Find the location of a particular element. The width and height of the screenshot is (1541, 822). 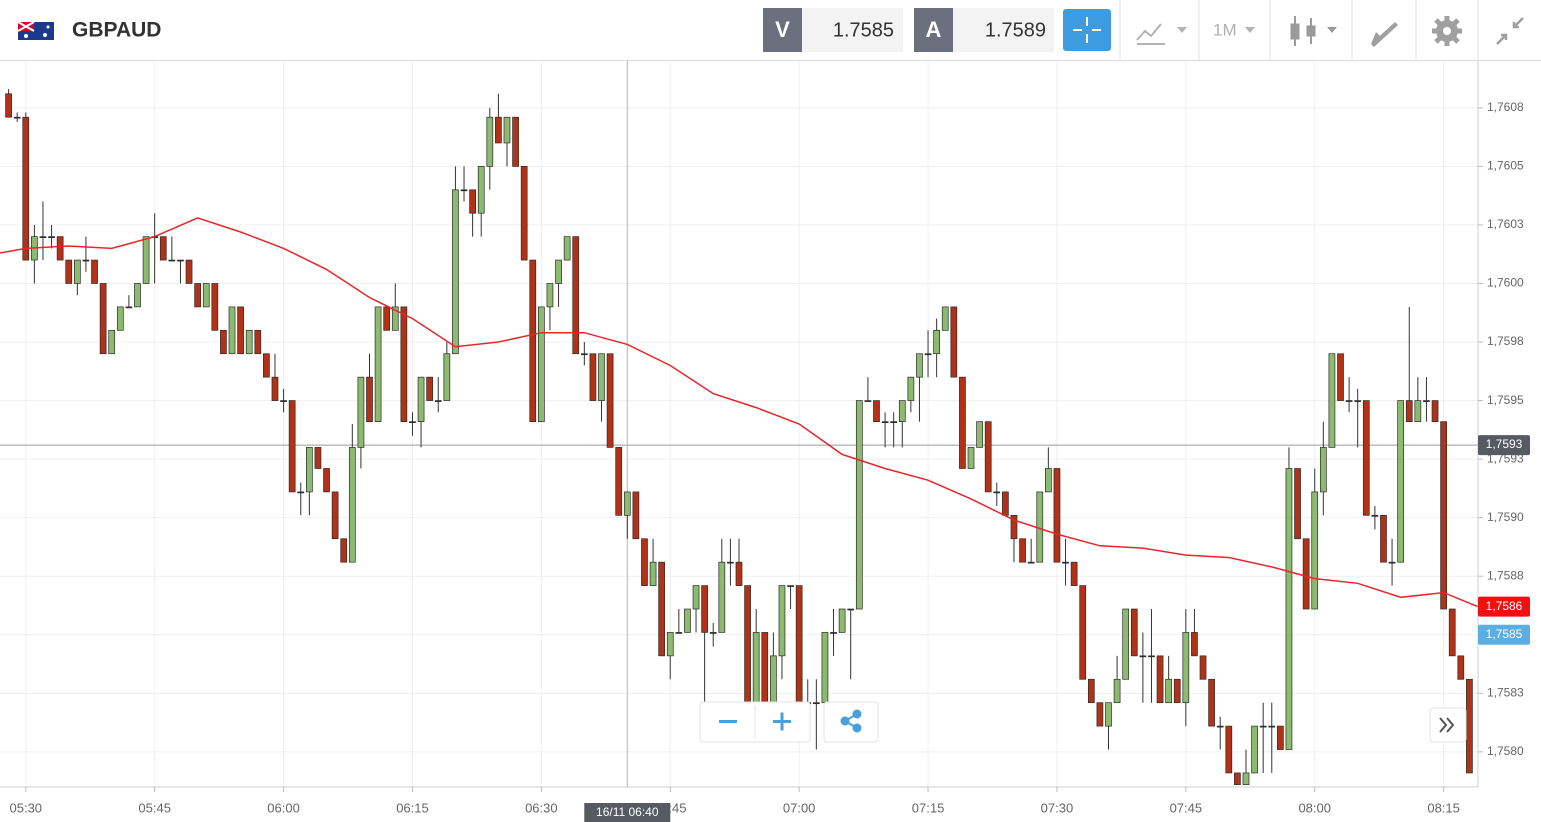

drawing-button is located at coordinates (1384, 34).